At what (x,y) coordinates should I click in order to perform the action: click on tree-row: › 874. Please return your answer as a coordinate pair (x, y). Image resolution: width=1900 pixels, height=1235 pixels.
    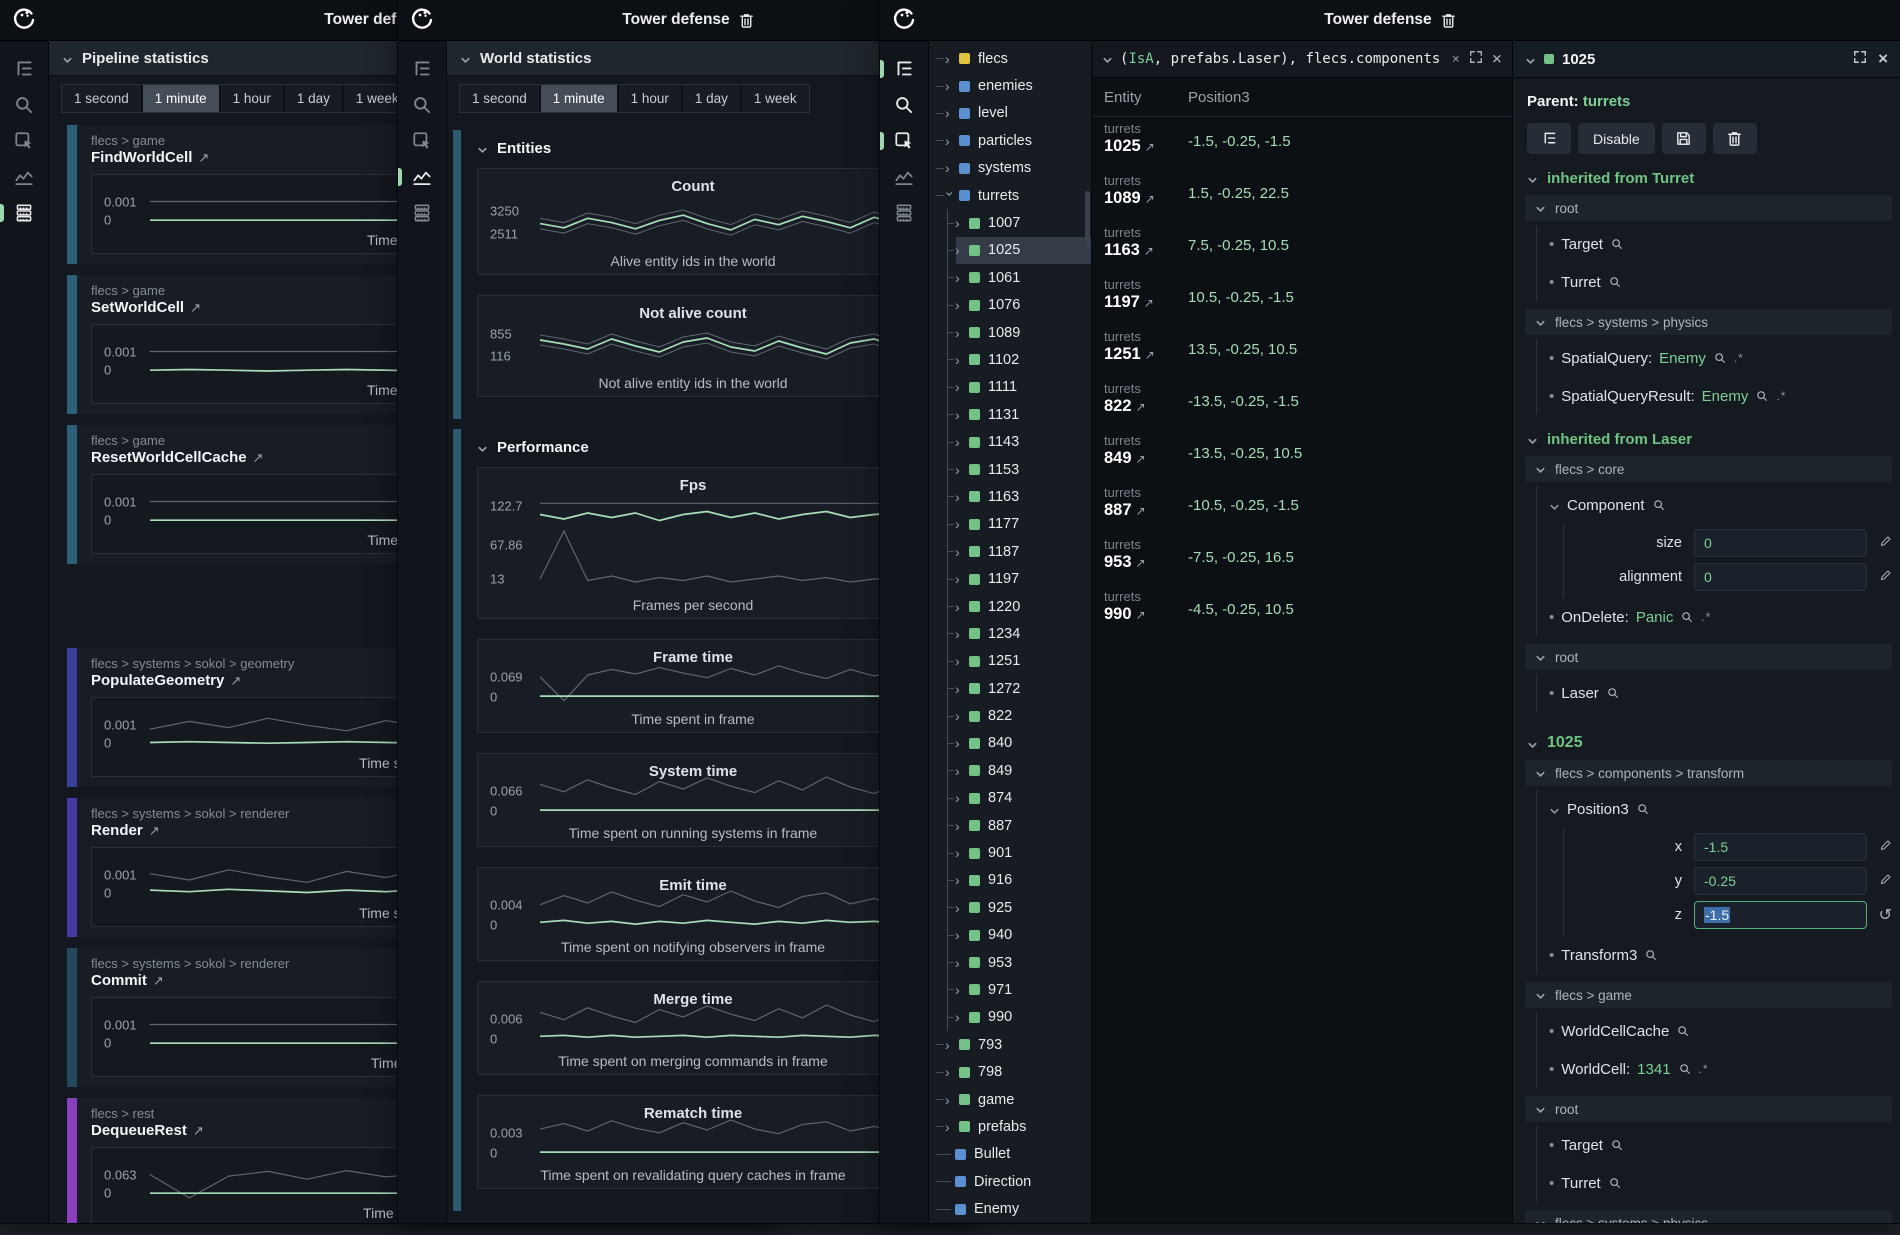
    Looking at the image, I should click on (1010, 798).